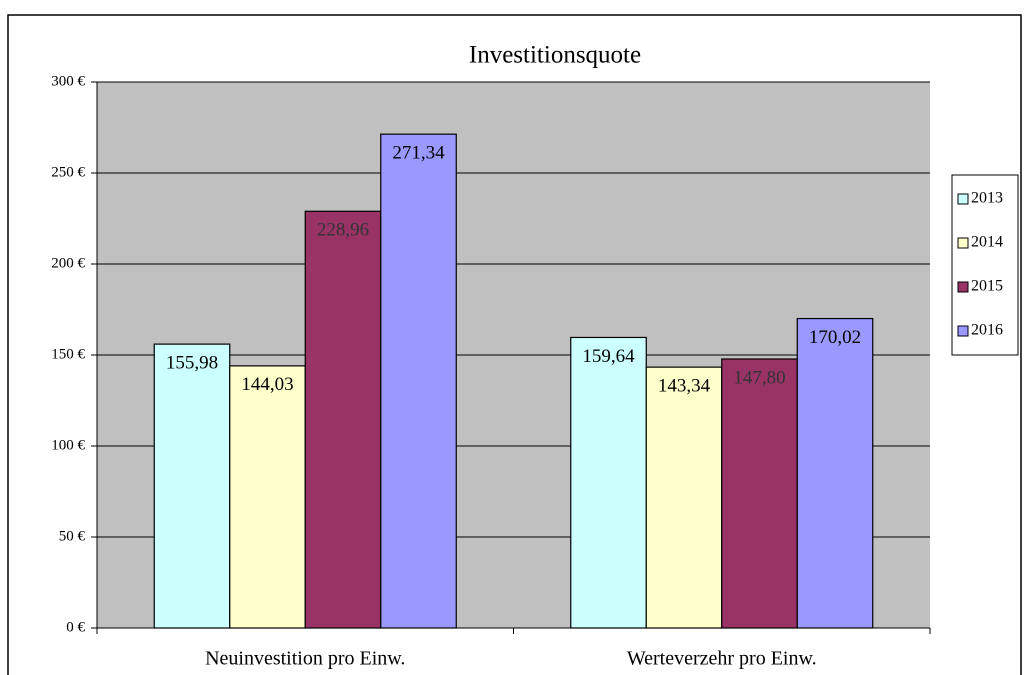 This screenshot has height=675, width=1024. I want to click on y-tick-label: 100 €, so click(68, 445).